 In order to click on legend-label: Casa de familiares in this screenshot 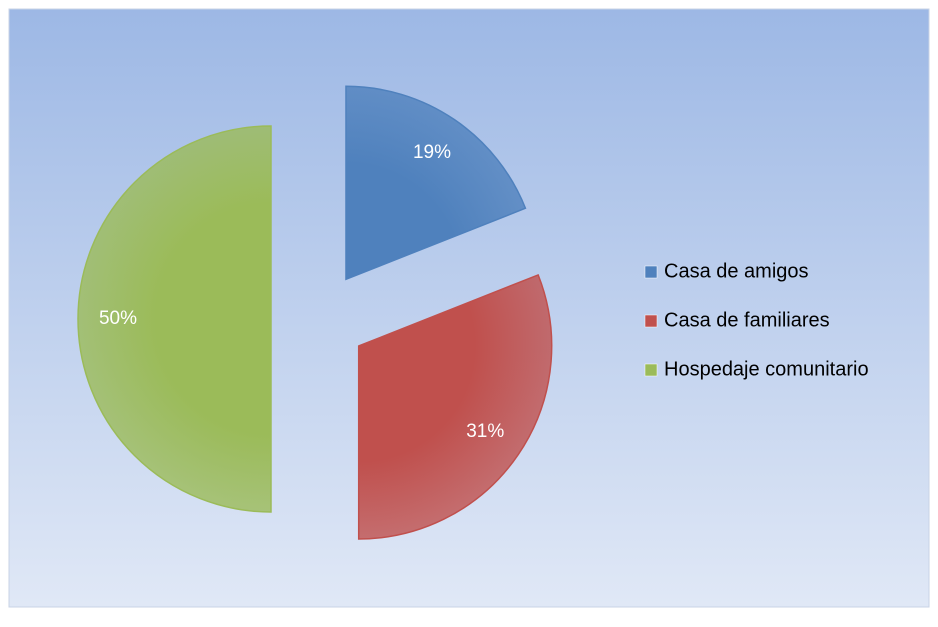, I will do `click(747, 320)`.